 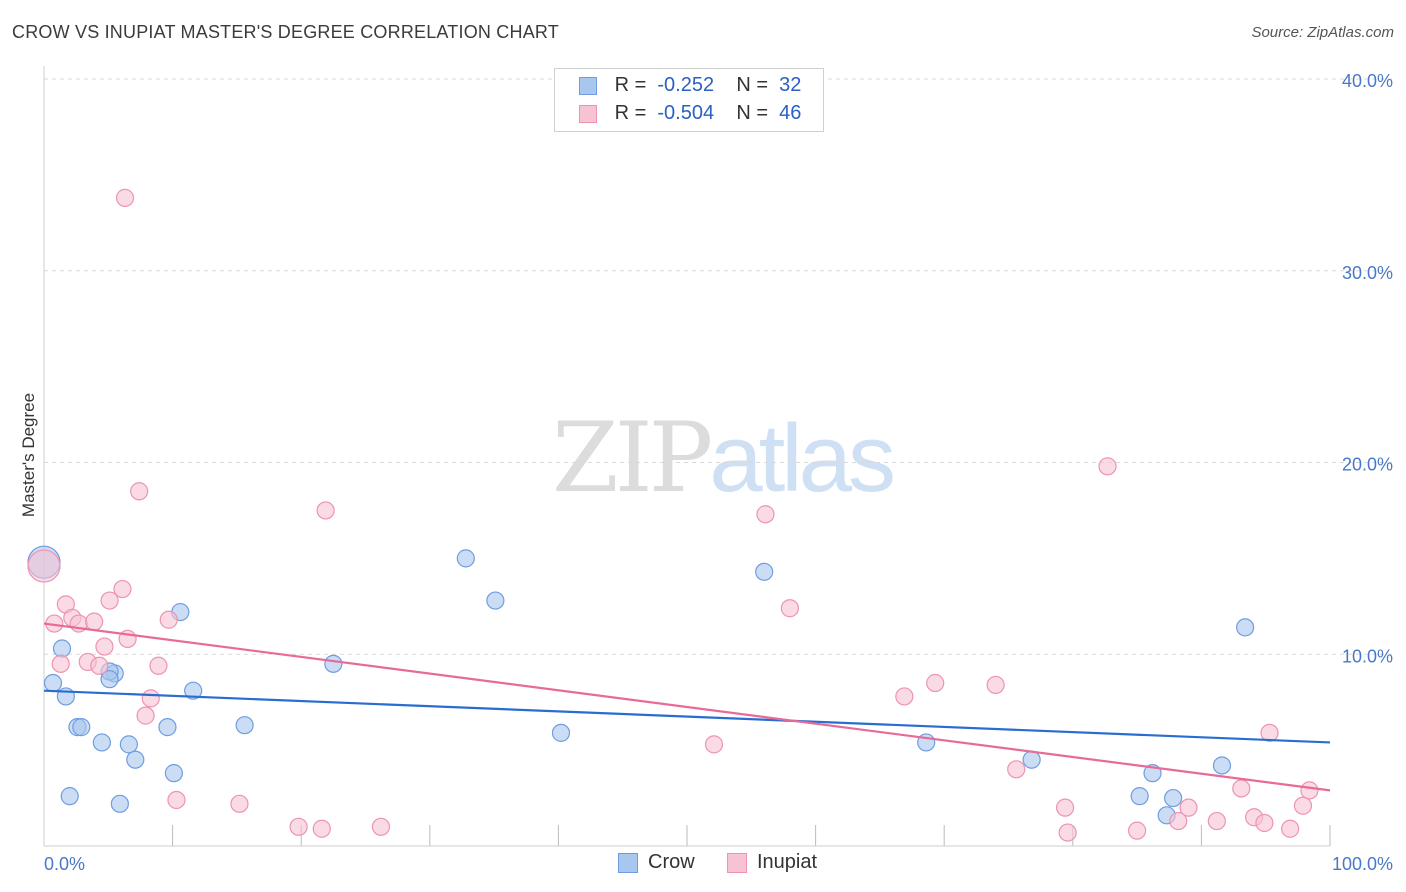 I want to click on source-label: Source: ZipAtlas.com, so click(x=1322, y=32).